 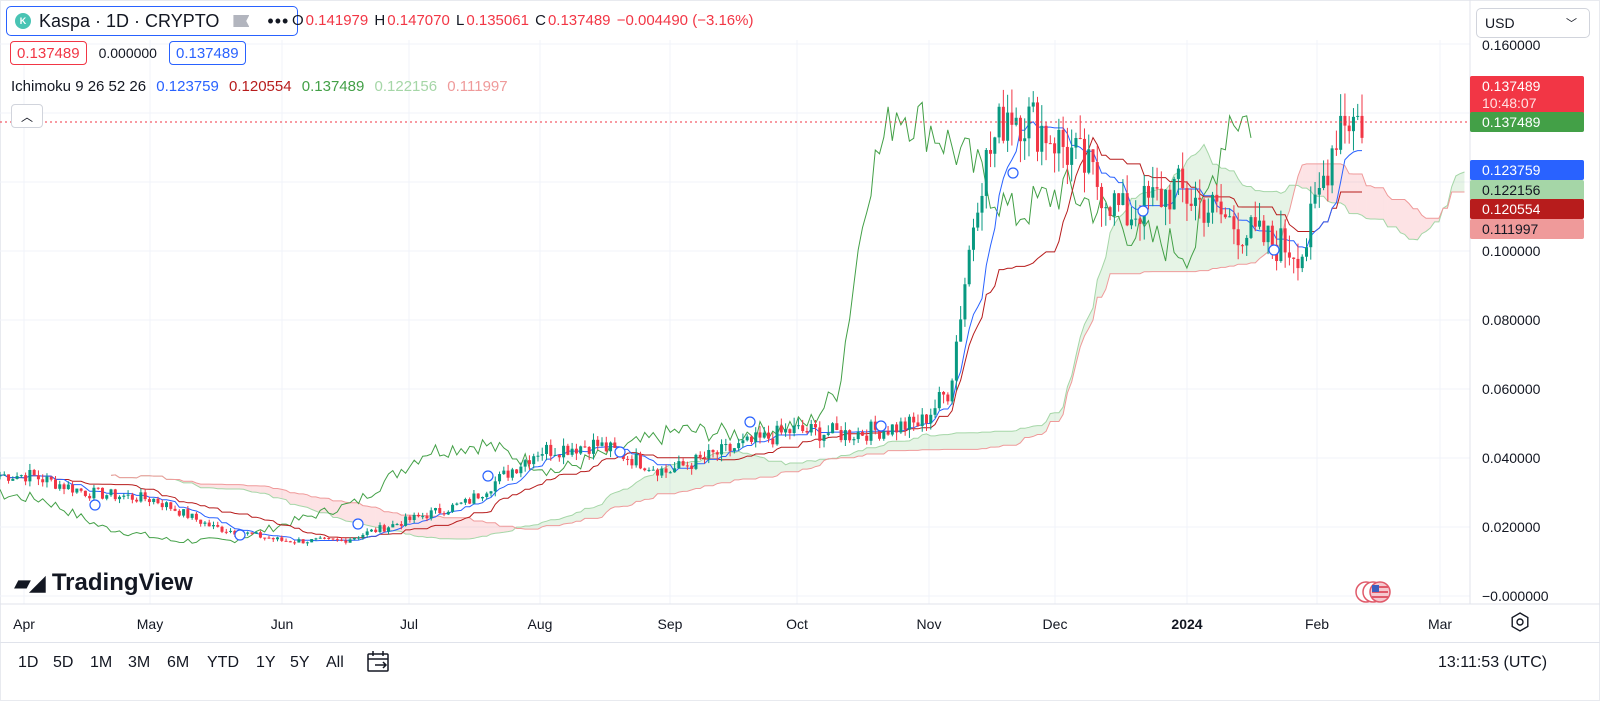 I want to click on range-ytd: YTD, so click(x=223, y=662).